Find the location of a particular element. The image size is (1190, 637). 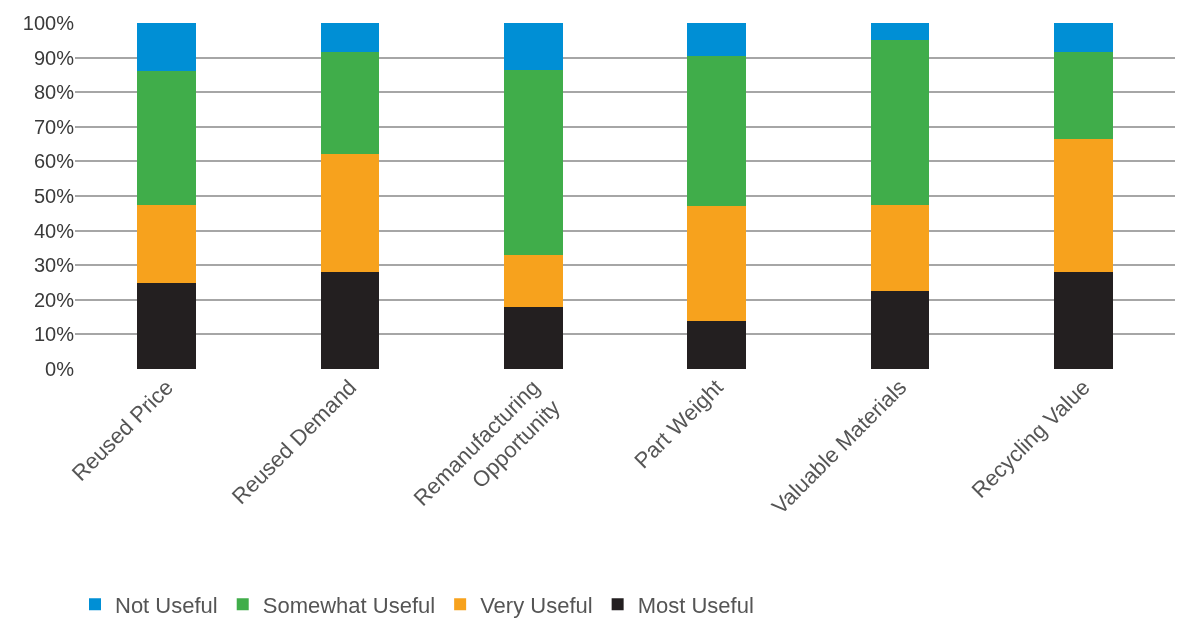

legend-label: Most Useful is located at coordinates (695, 605).